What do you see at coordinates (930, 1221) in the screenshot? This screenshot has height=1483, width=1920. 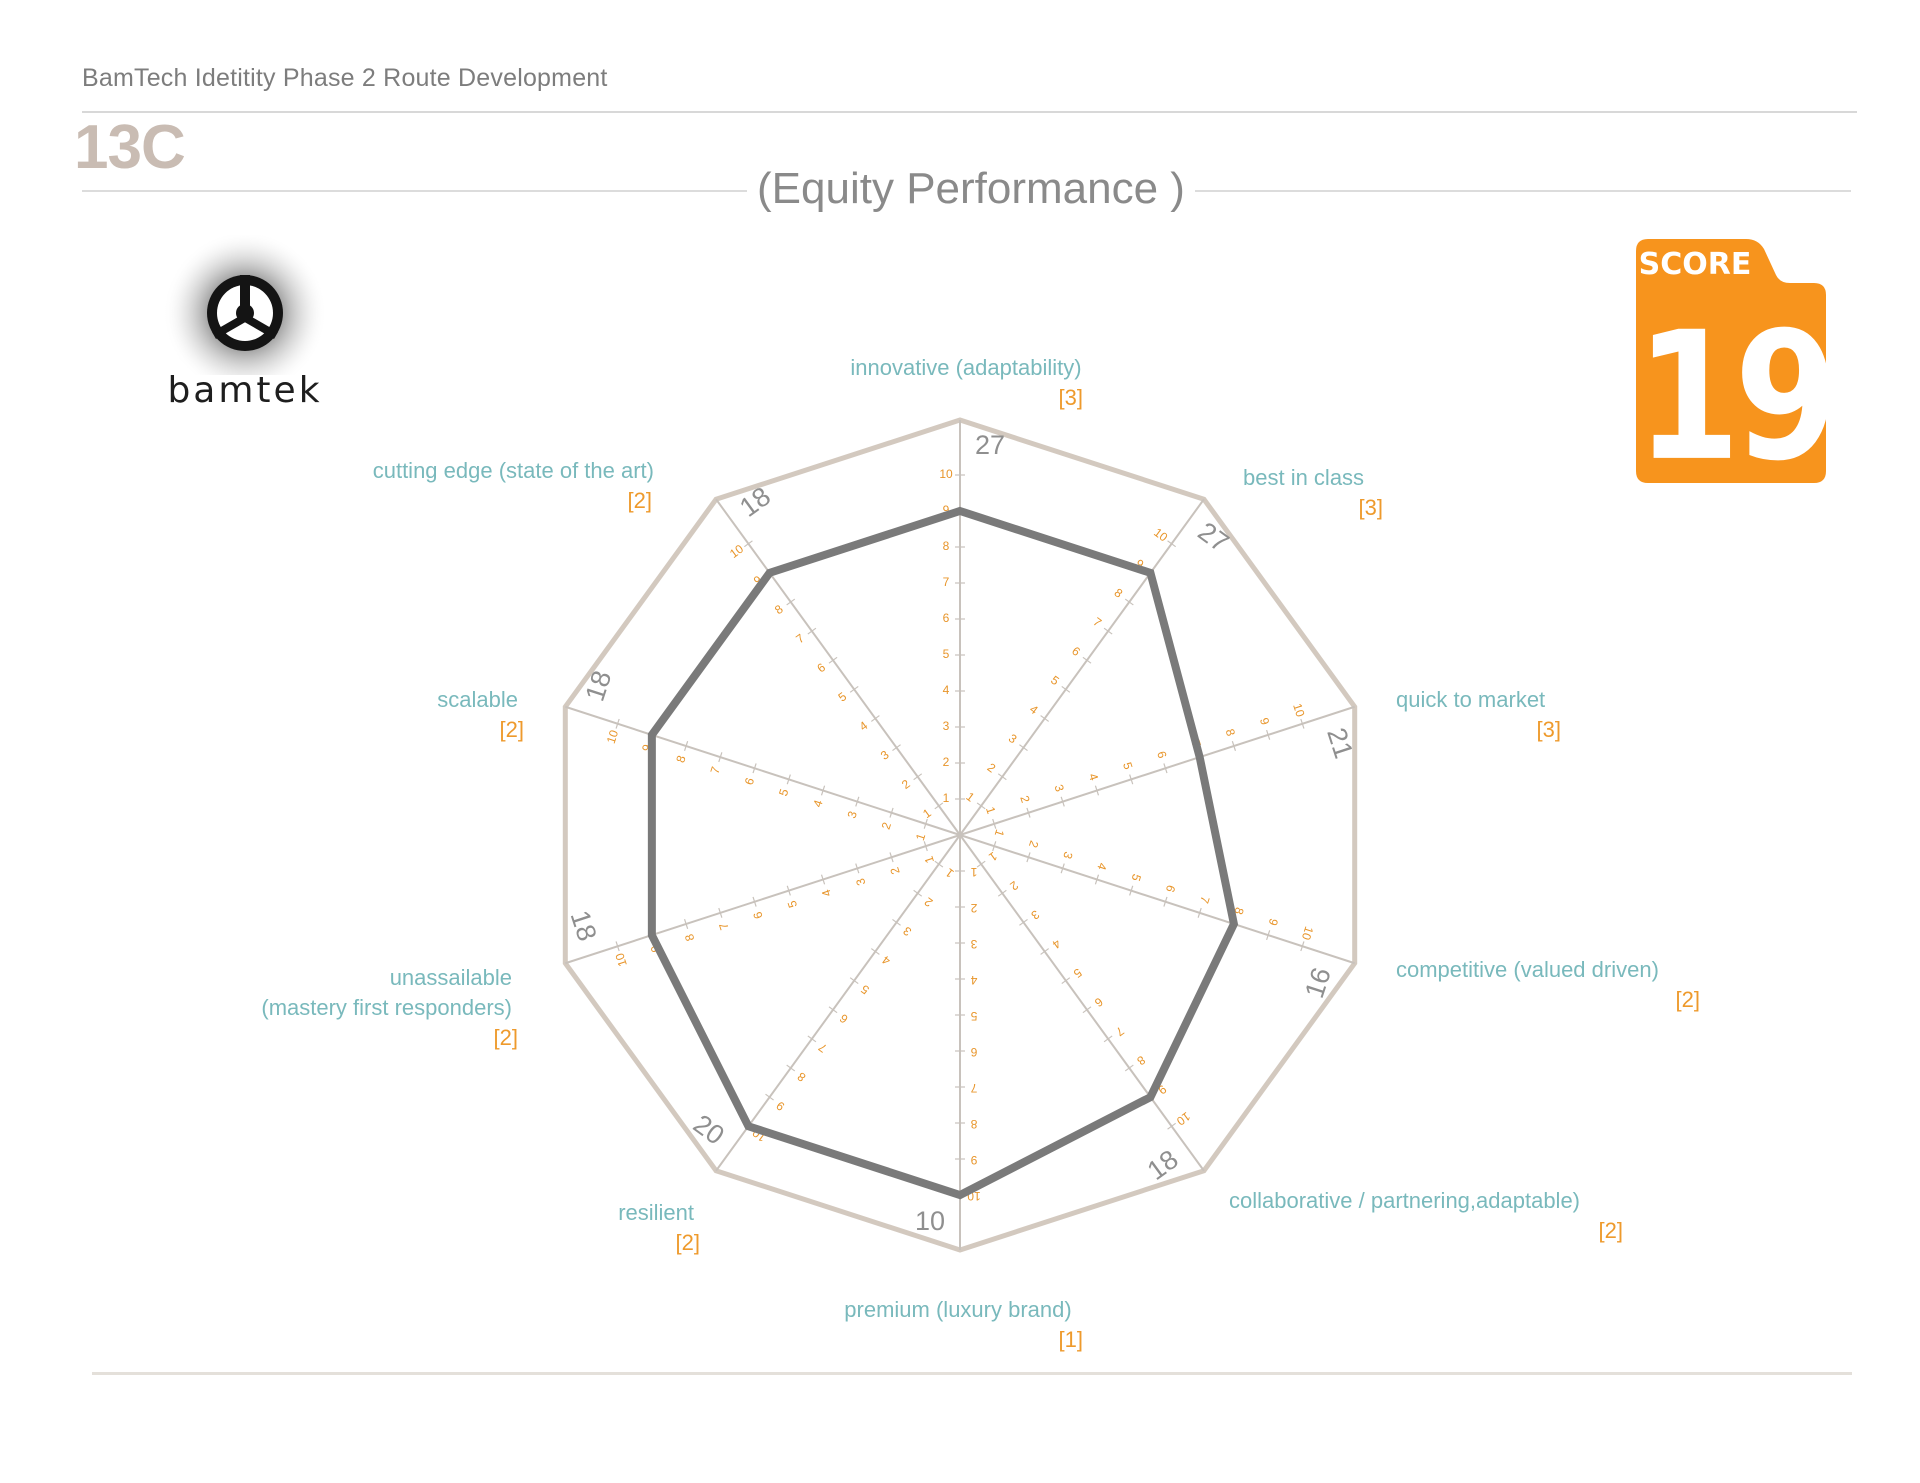 I see `axis-total: 10` at bounding box center [930, 1221].